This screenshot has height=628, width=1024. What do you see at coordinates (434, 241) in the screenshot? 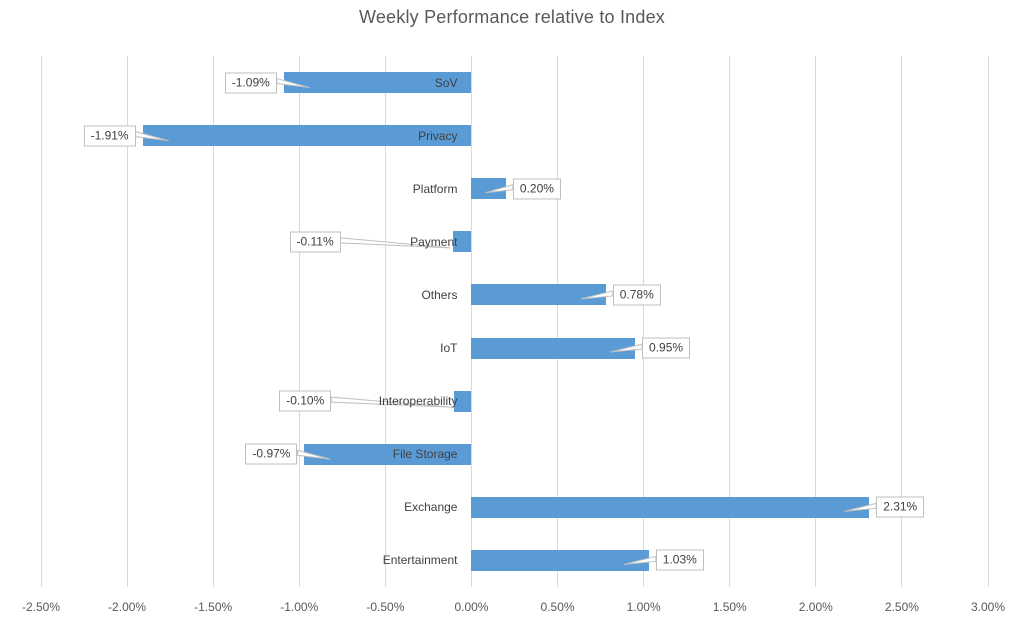
I see `category-label: Payment` at bounding box center [434, 241].